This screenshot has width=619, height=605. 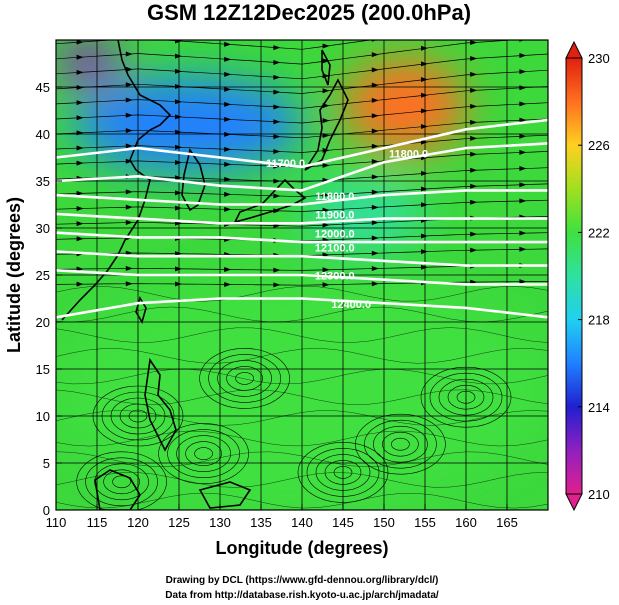 What do you see at coordinates (384, 522) in the screenshot?
I see `x-tick-label: 150` at bounding box center [384, 522].